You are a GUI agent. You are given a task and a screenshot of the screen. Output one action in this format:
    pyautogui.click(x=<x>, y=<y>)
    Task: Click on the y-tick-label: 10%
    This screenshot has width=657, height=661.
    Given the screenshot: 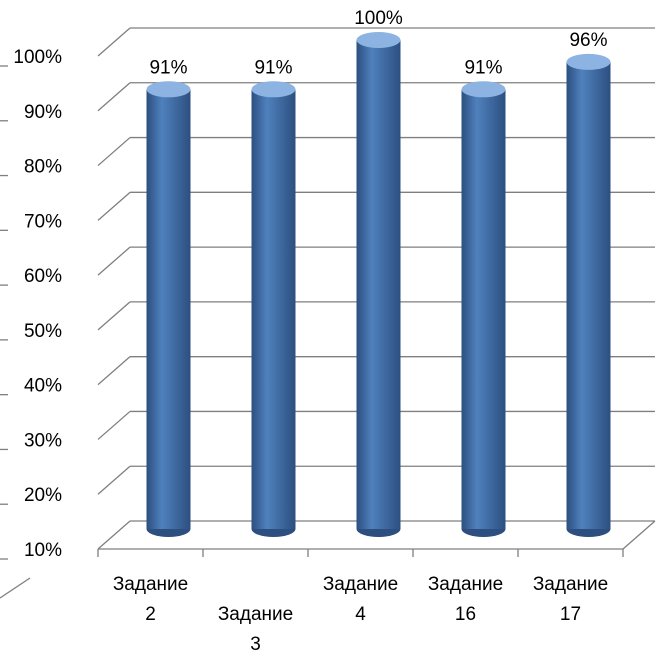 What is the action you would take?
    pyautogui.click(x=43, y=550)
    